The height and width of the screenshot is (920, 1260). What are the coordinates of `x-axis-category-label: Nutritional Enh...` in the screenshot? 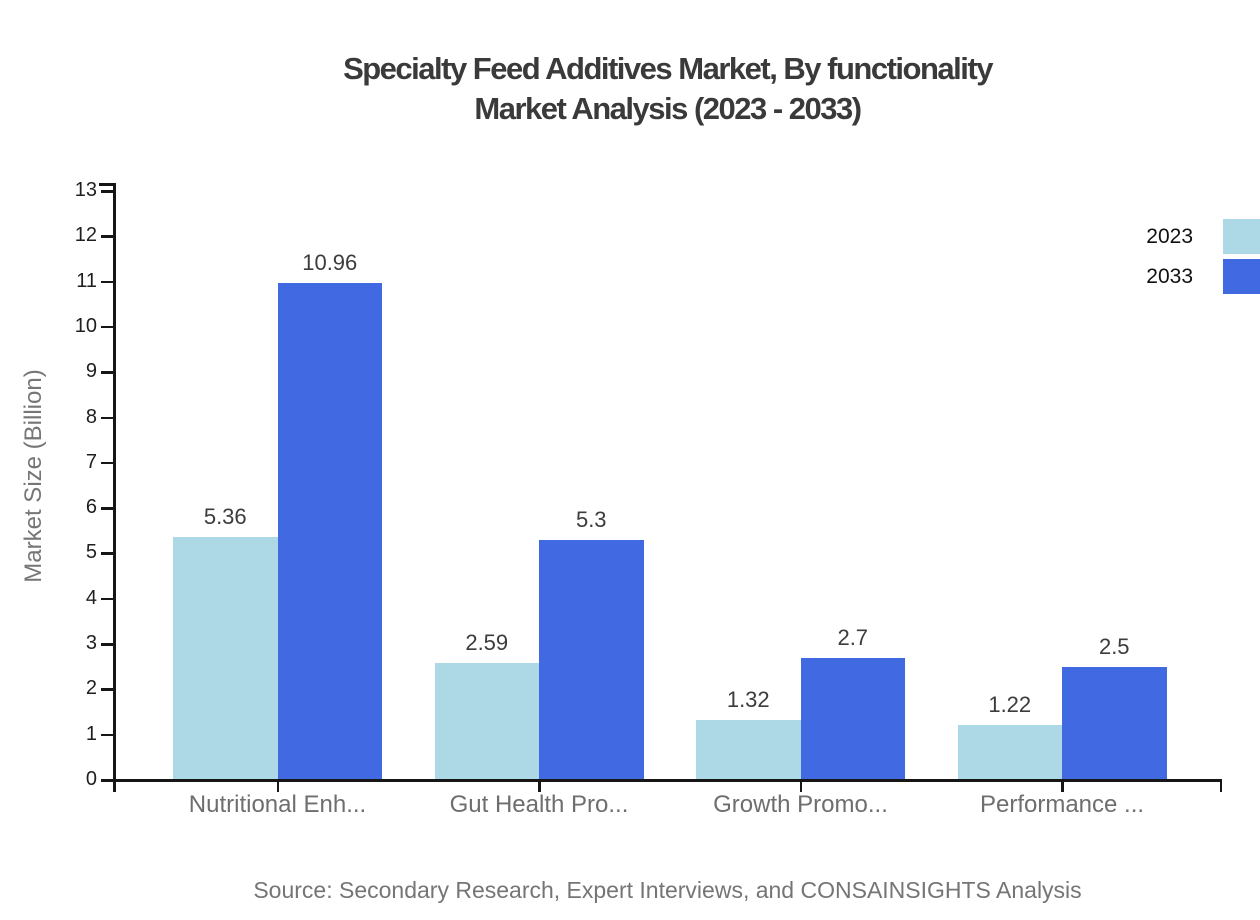 It's located at (277, 804).